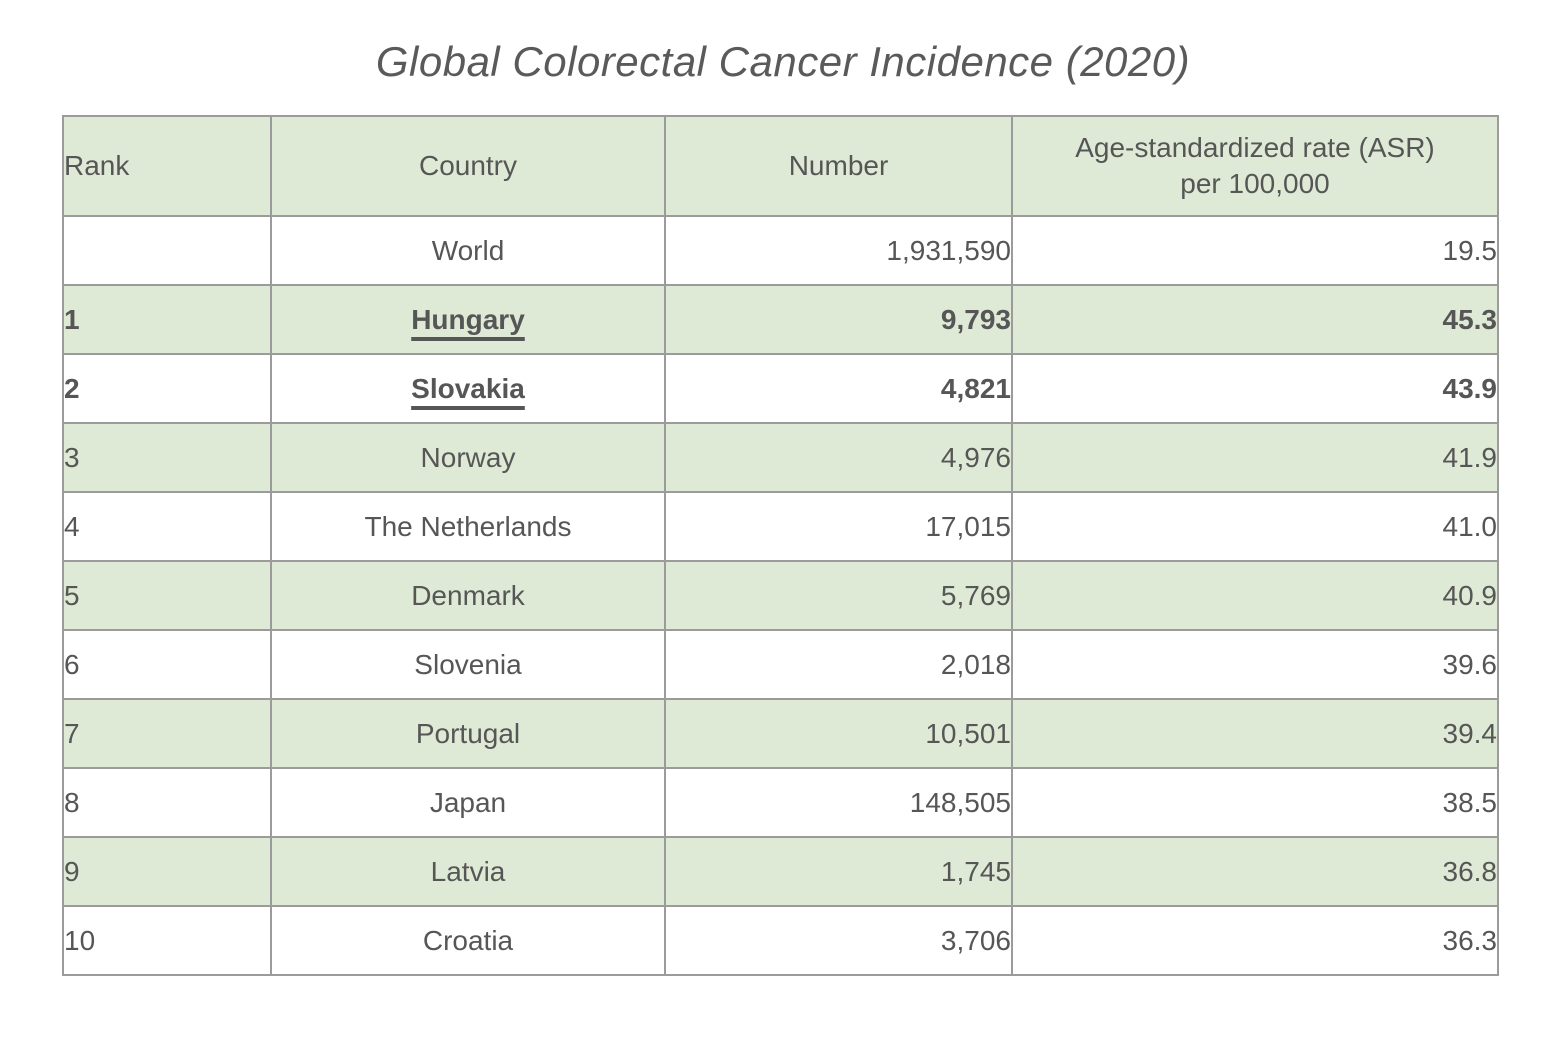 This screenshot has width=1566, height=1038. Describe the element at coordinates (468, 664) in the screenshot. I see `cell-country: Slovenia` at that location.